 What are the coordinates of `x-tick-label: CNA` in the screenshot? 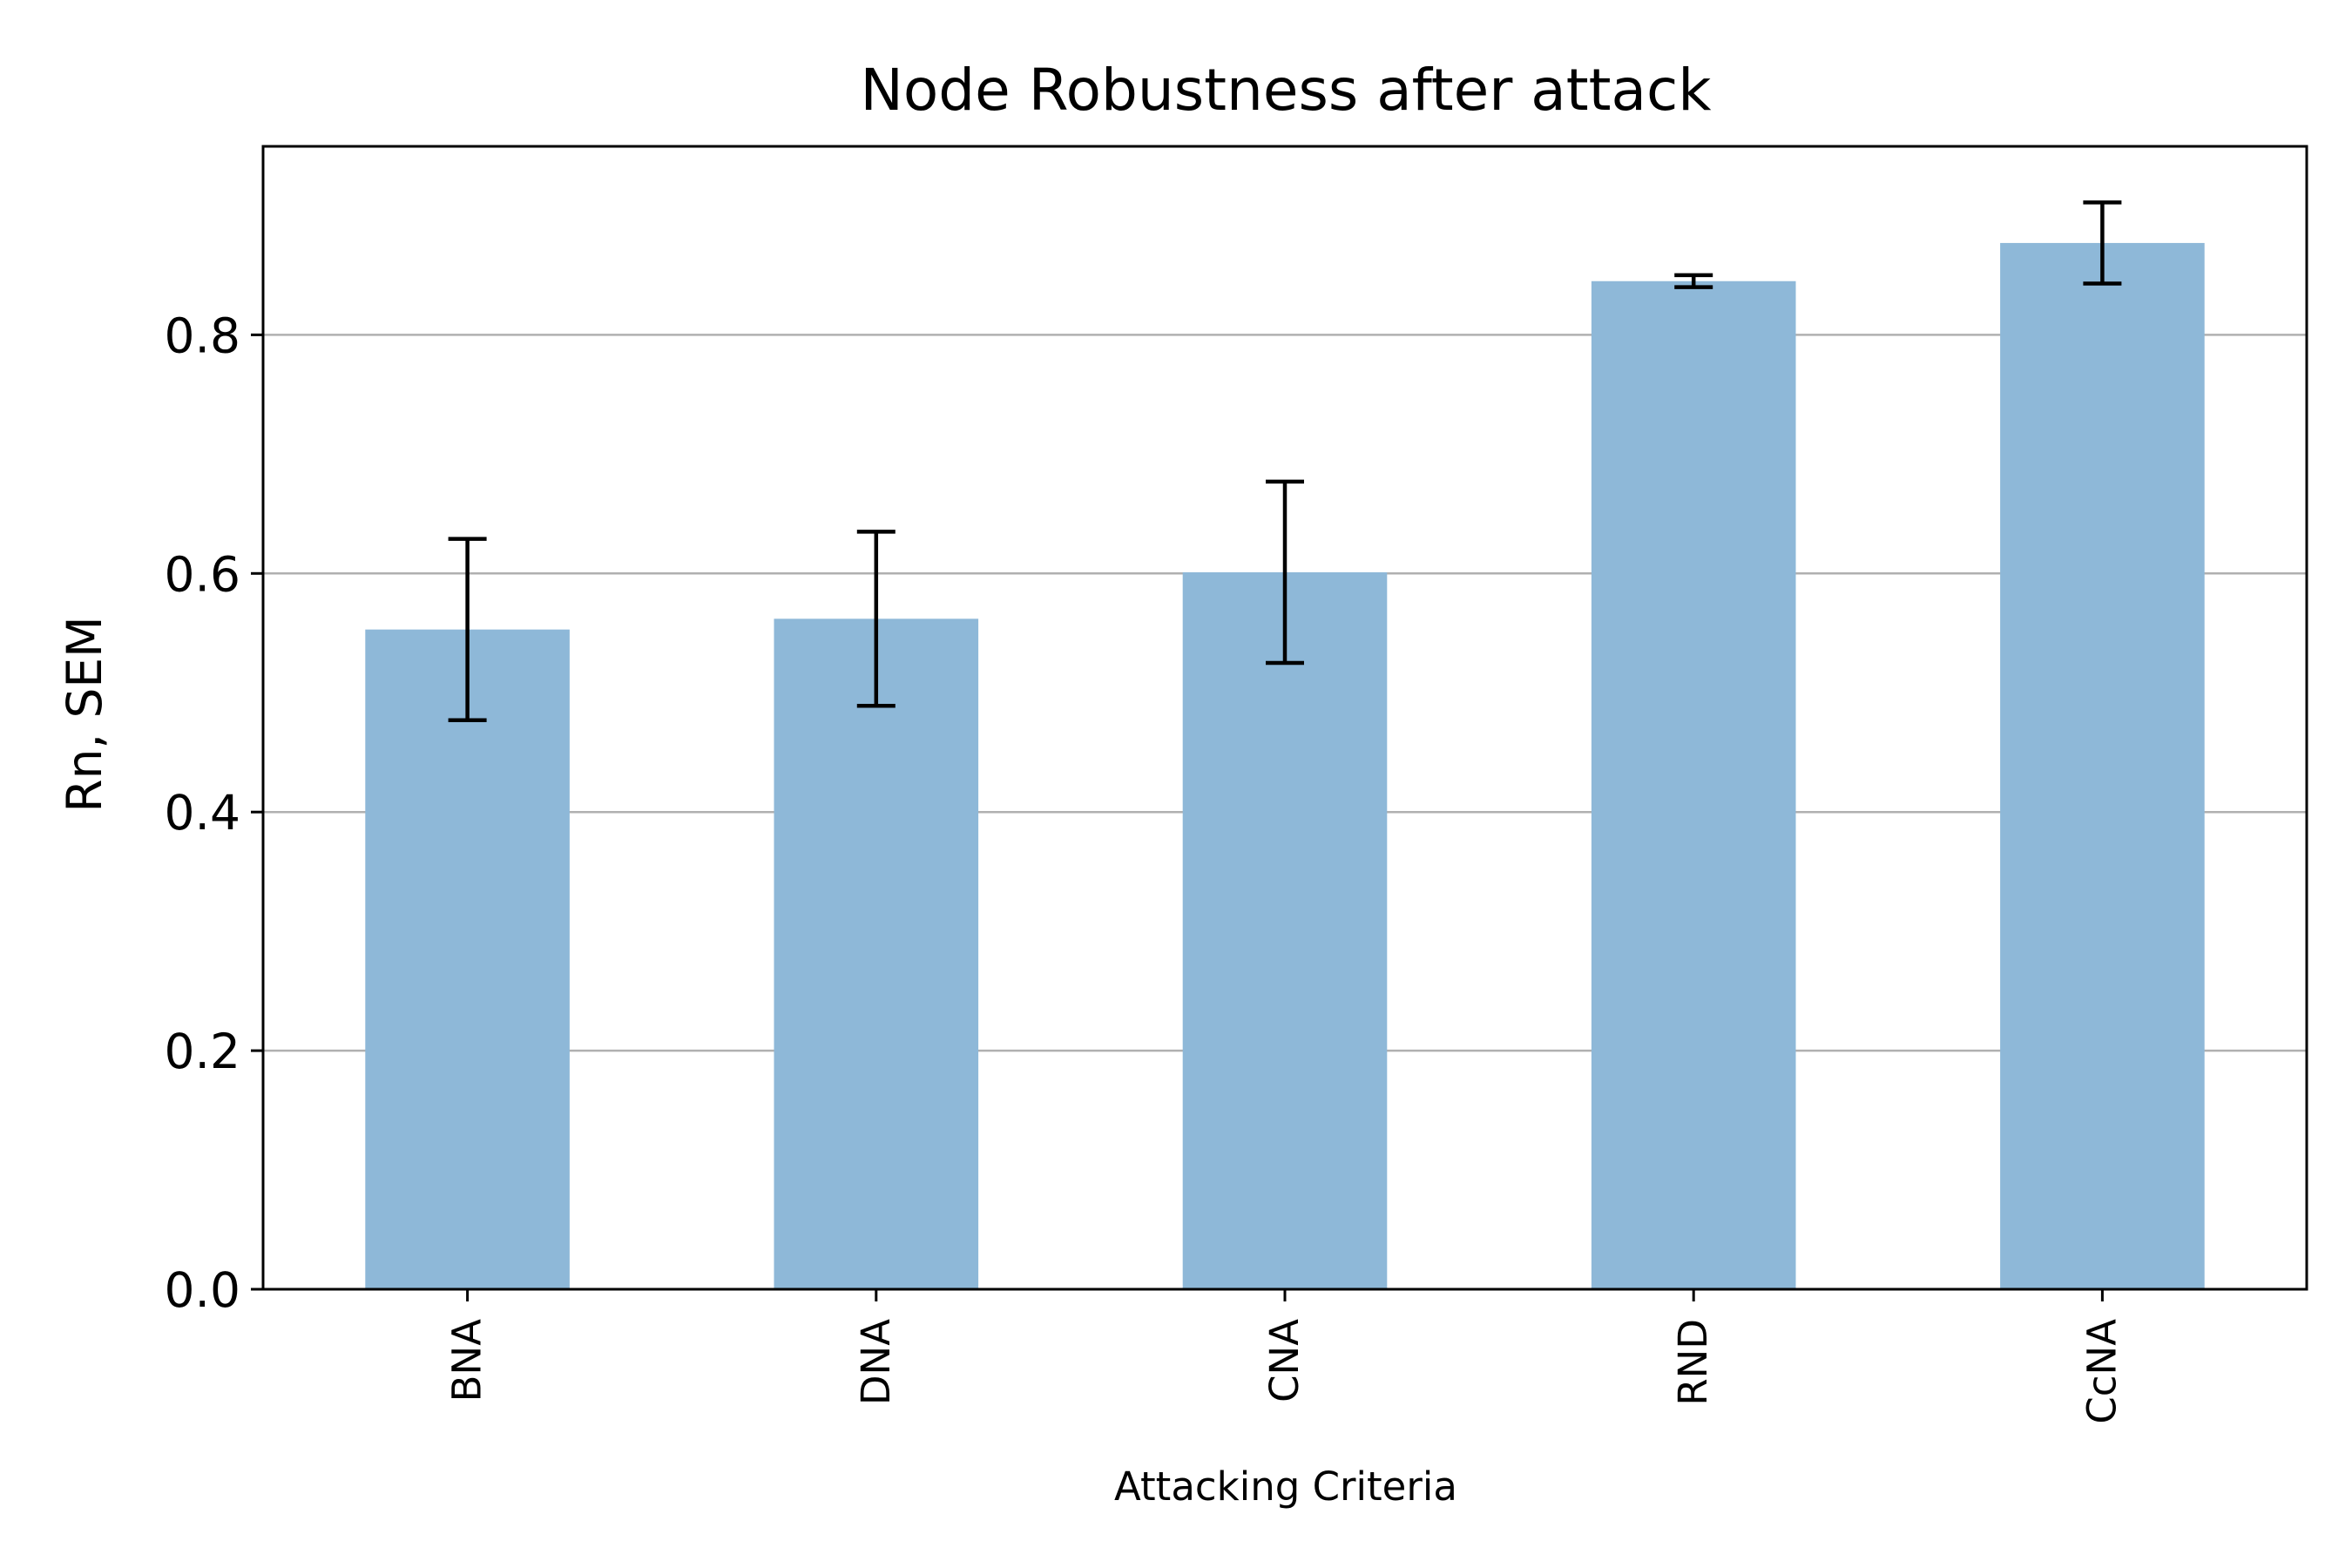 It's located at (1284, 1360).